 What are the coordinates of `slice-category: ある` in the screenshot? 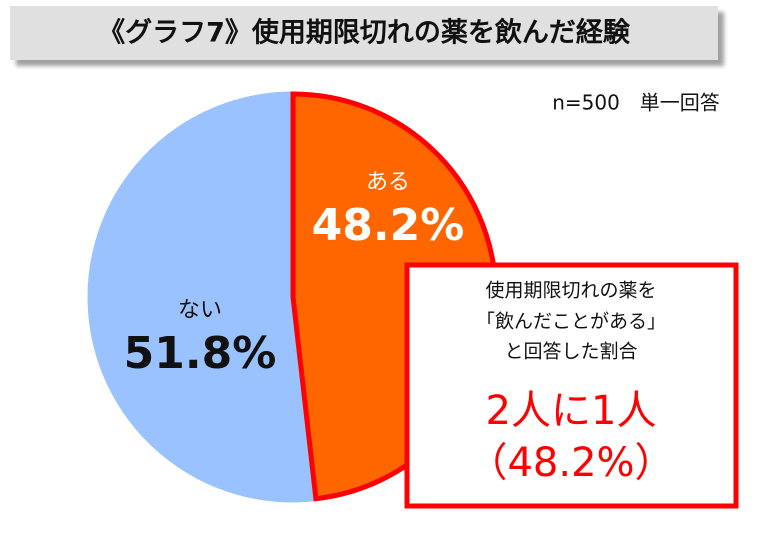 It's located at (388, 182).